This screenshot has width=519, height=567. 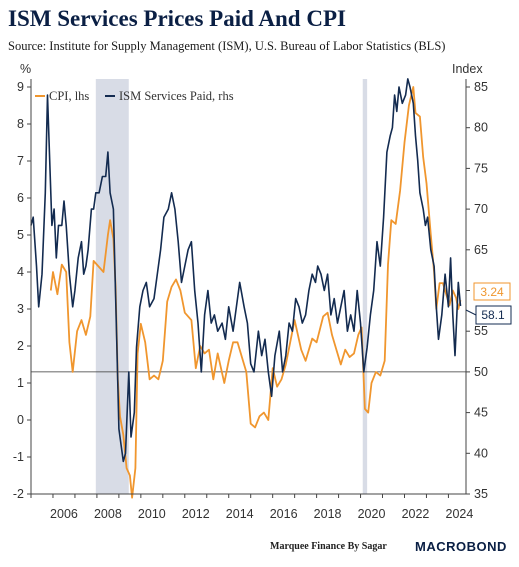 What do you see at coordinates (481, 453) in the screenshot?
I see `right-tick-label: 40` at bounding box center [481, 453].